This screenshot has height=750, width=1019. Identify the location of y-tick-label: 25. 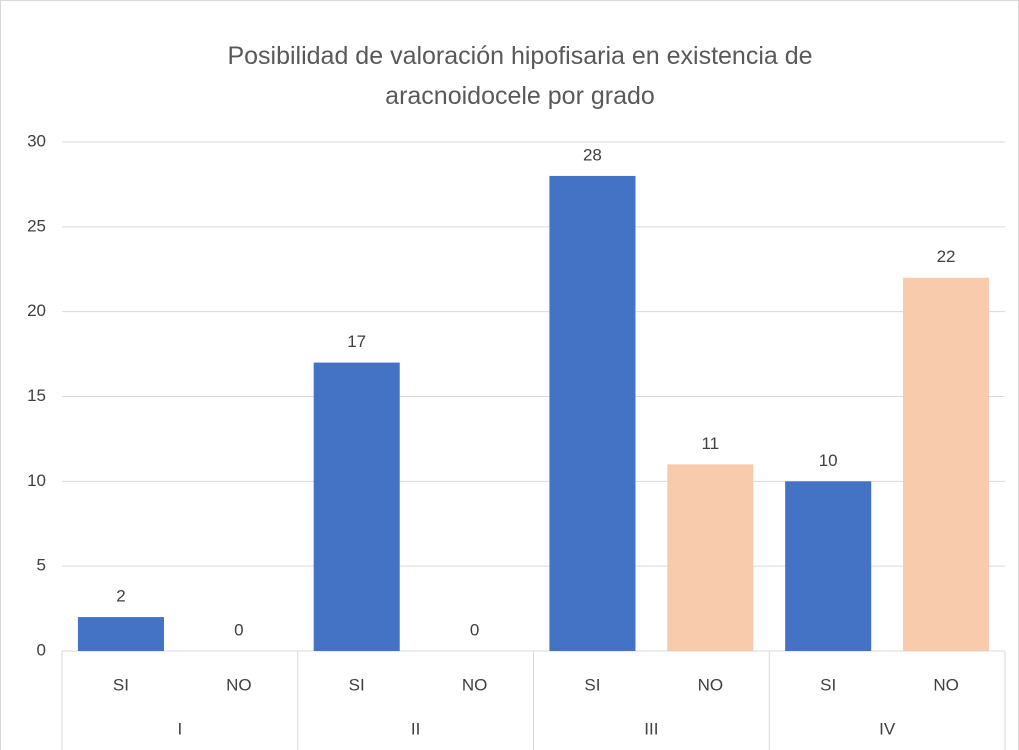
(36, 225).